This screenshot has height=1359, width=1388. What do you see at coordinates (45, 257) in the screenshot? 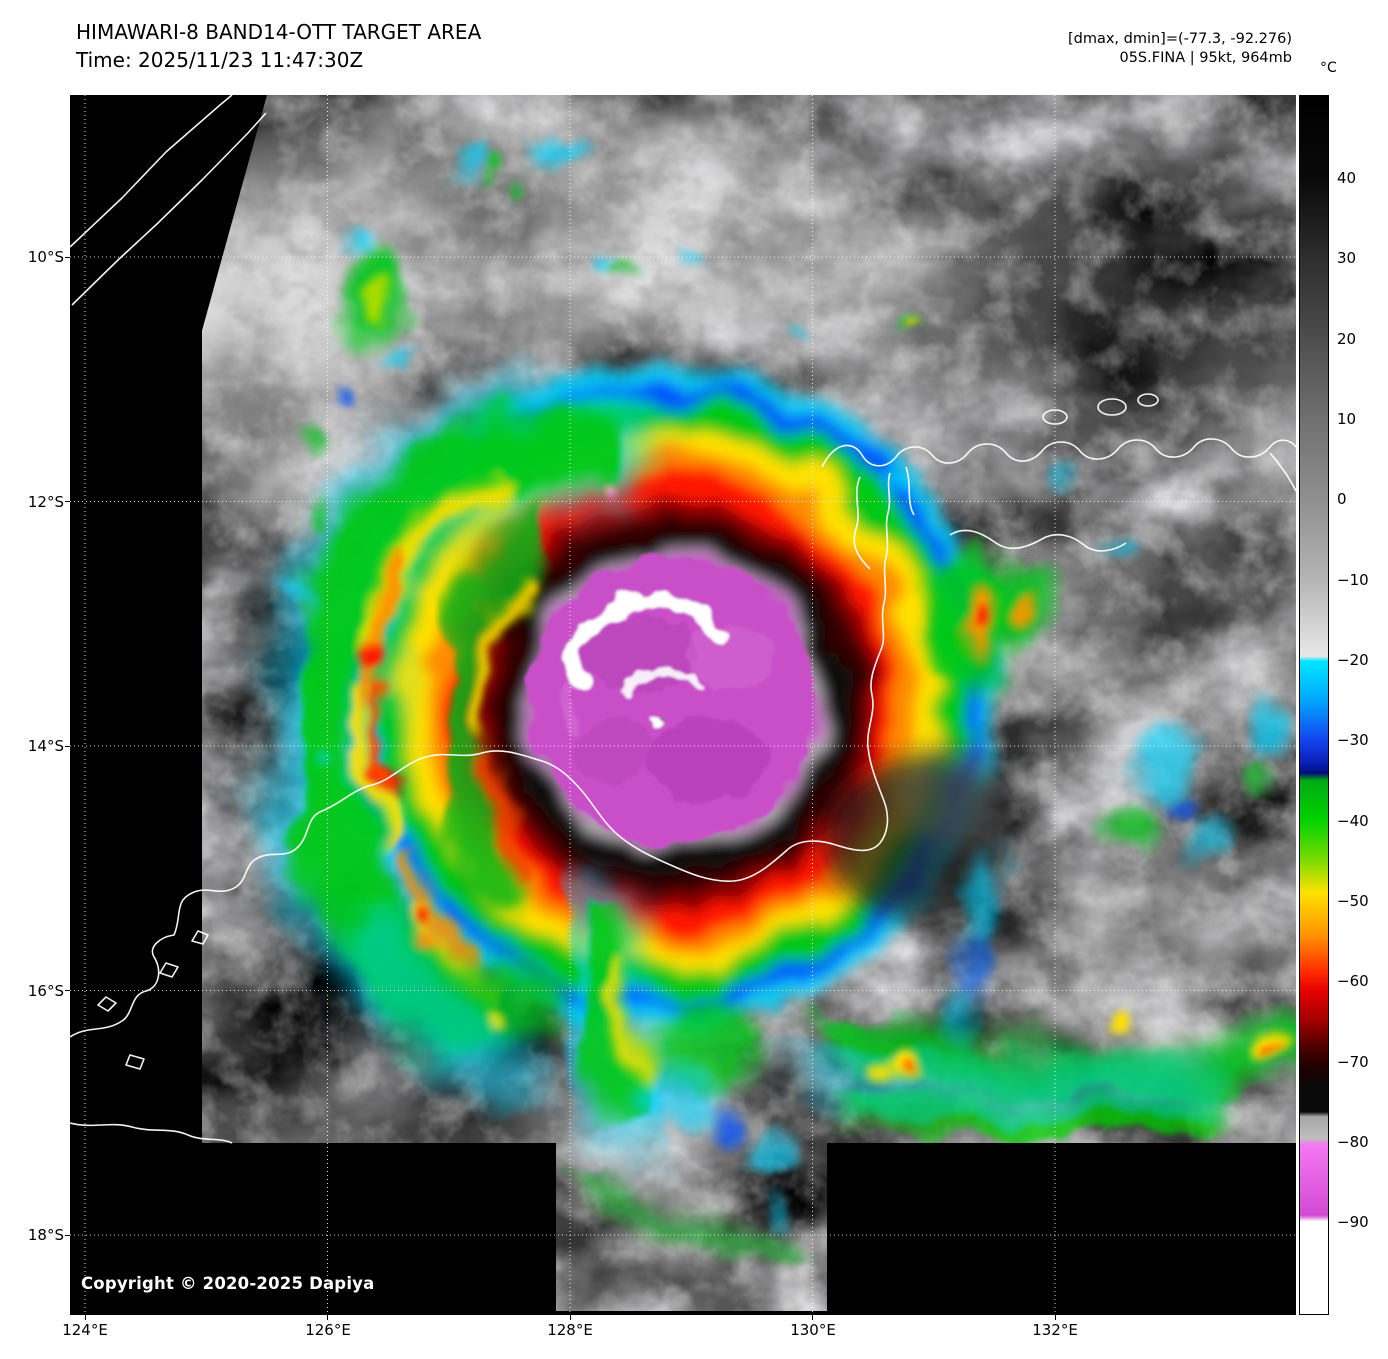
I see `lat-tick-label: 10°S` at bounding box center [45, 257].